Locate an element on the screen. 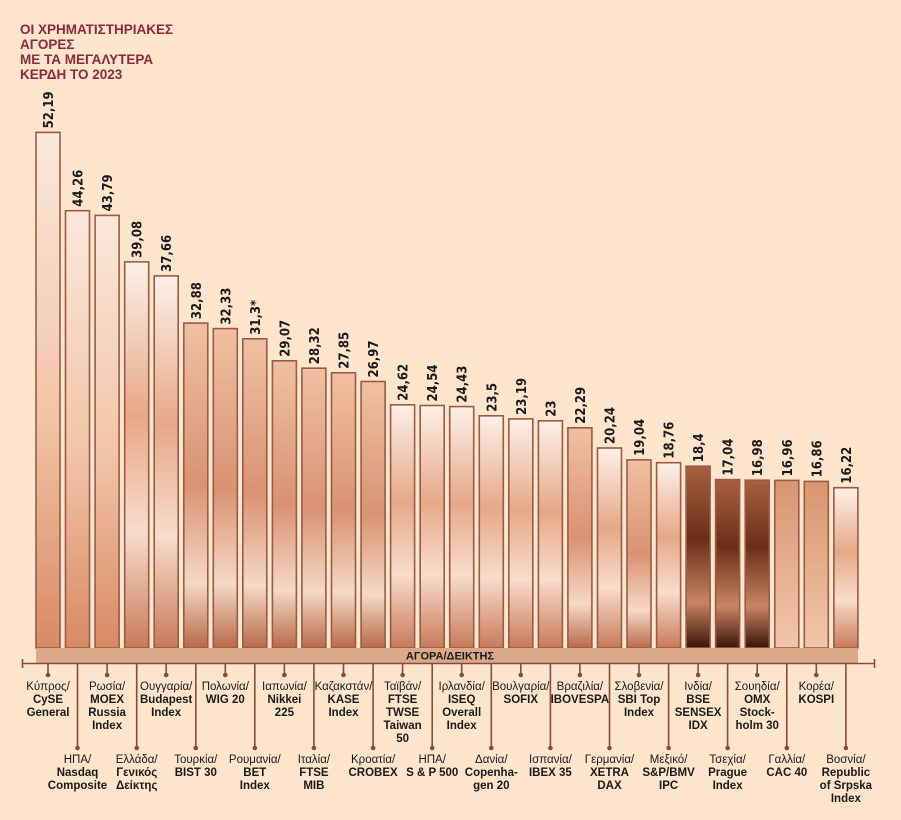  category-country: Ουγγαρία/ is located at coordinates (166, 687).